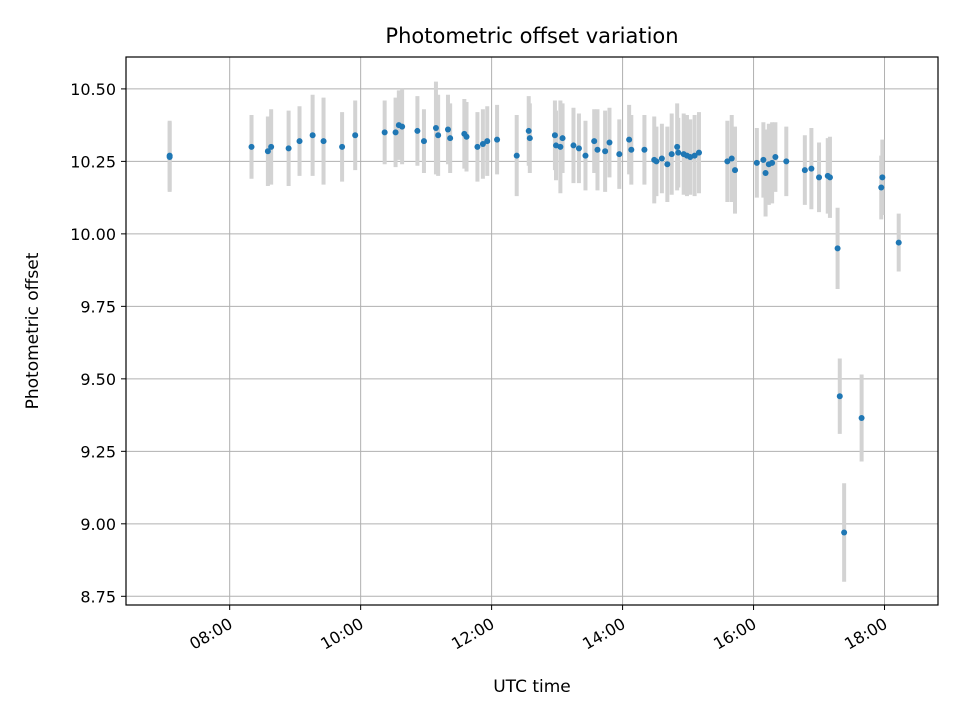 The image size is (960, 720). What do you see at coordinates (98, 306) in the screenshot?
I see `y-tick-label: 9.75` at bounding box center [98, 306].